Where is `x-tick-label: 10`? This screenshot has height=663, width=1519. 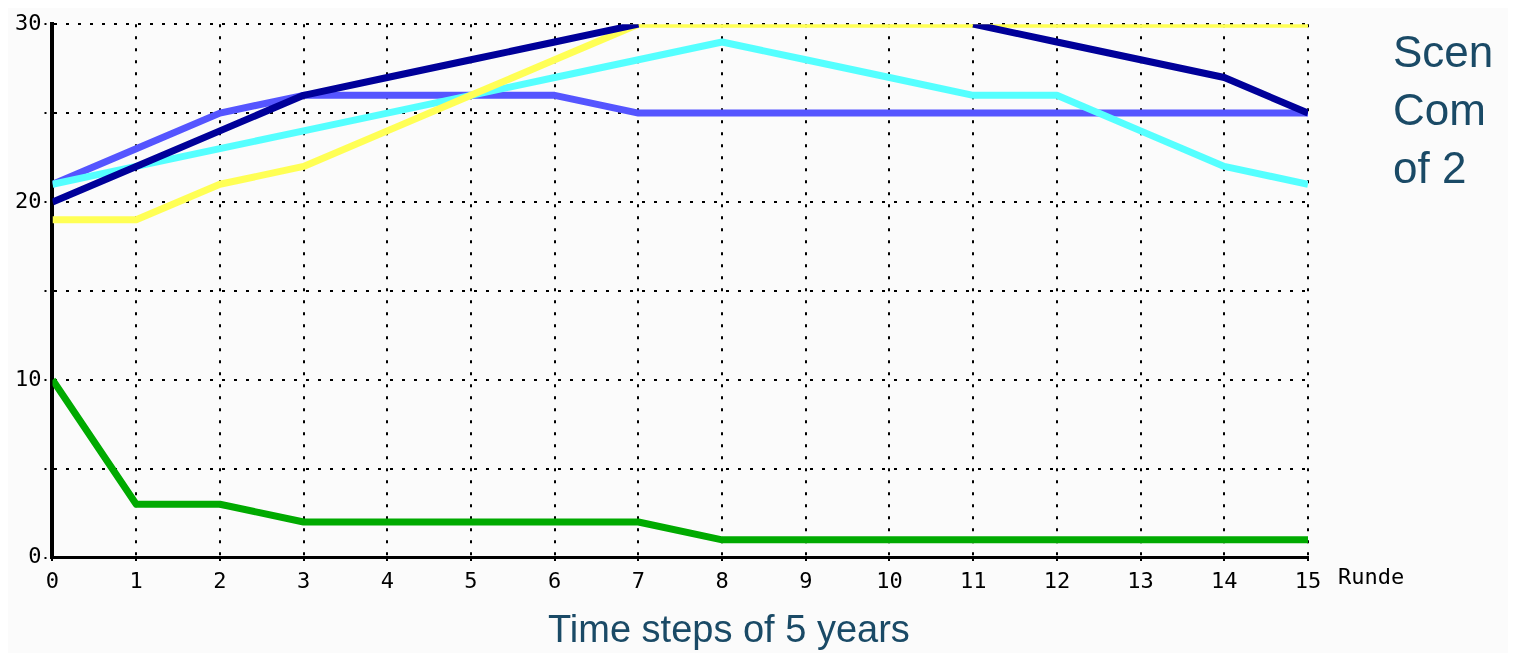 x-tick-label: 10 is located at coordinates (889, 580).